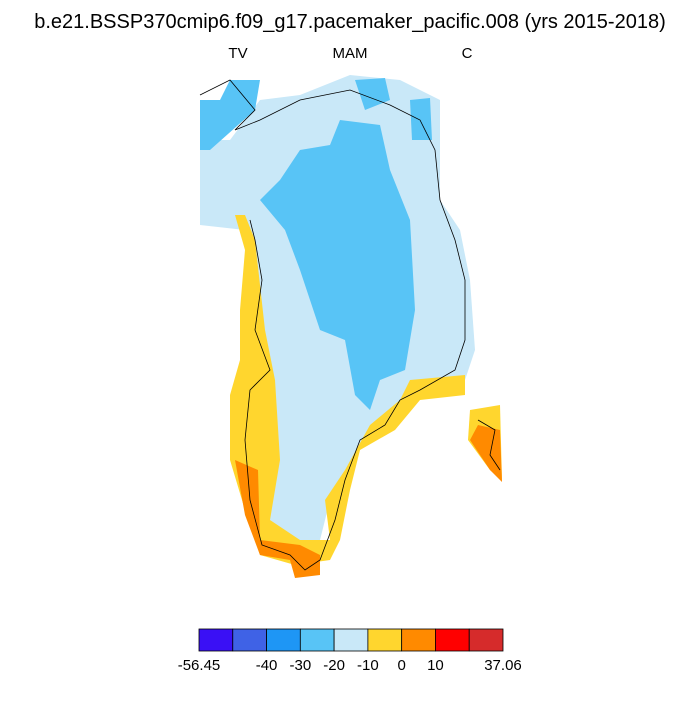 Image resolution: width=700 pixels, height=705 pixels. I want to click on panel-label-center: MAM, so click(350, 53).